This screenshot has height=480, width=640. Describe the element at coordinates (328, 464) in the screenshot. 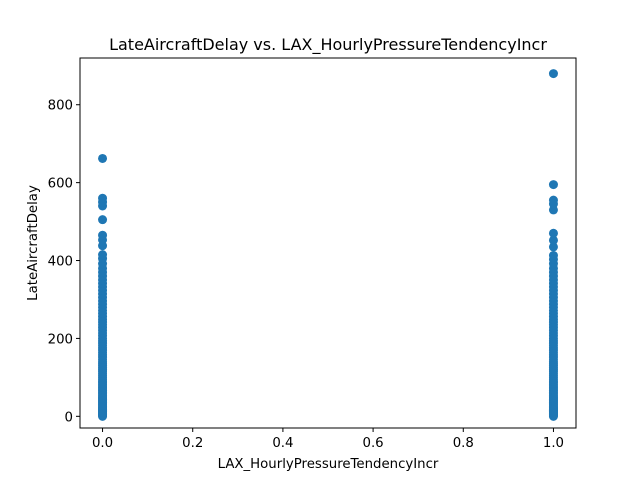

I see `x-axis-title: LAX_HourlyPressureTendencyIncr` at that location.